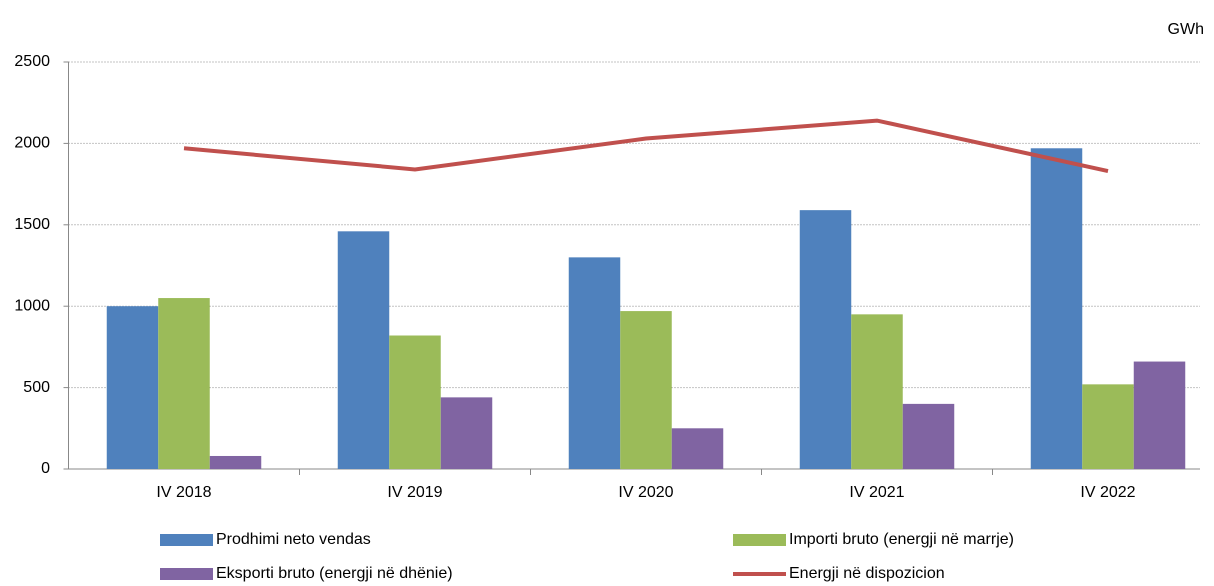  Describe the element at coordinates (646, 146) in the screenshot. I see `line` at that location.